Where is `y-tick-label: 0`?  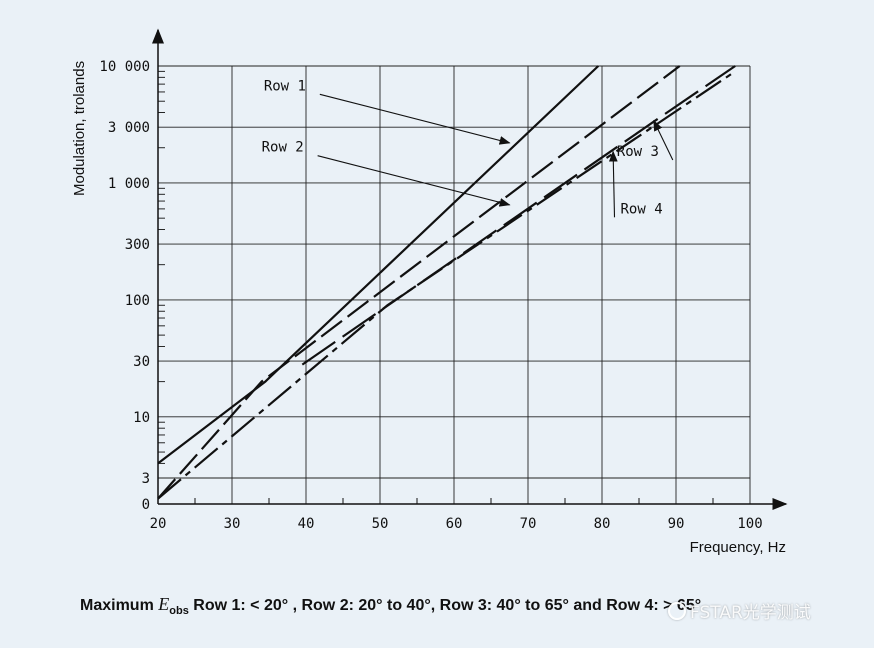 y-tick-label: 0 is located at coordinates (146, 505).